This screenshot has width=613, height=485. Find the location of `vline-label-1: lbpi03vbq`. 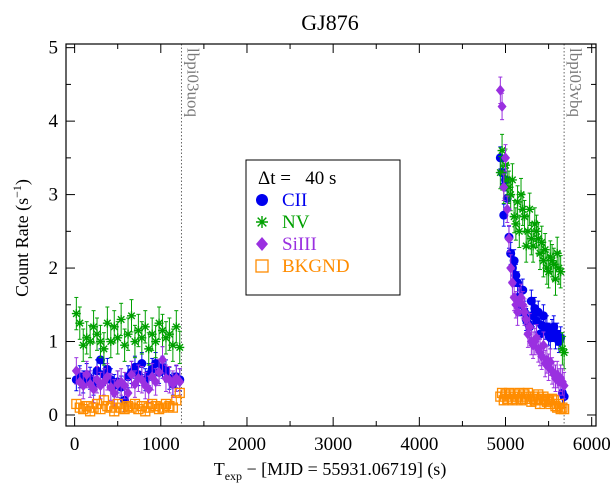

vline-label-1: lbpi03vbq is located at coordinates (575, 82).